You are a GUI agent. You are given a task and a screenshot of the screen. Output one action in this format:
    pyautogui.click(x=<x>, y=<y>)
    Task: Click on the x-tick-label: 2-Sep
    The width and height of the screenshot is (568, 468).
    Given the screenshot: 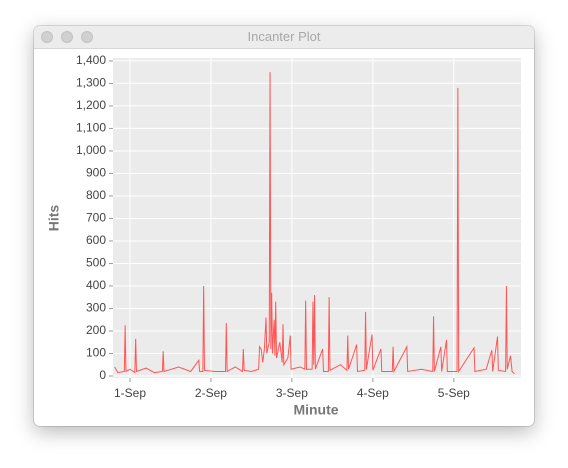 What is the action you would take?
    pyautogui.click(x=211, y=393)
    